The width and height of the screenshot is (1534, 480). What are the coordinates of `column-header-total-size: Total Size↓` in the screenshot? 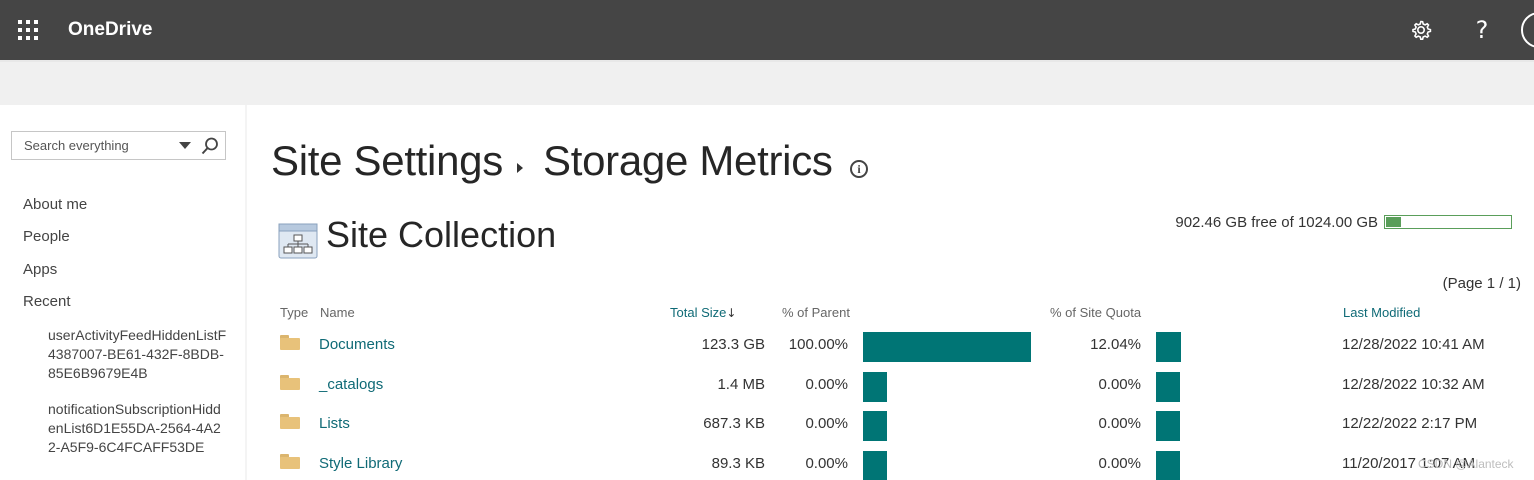 It's located at (703, 312).